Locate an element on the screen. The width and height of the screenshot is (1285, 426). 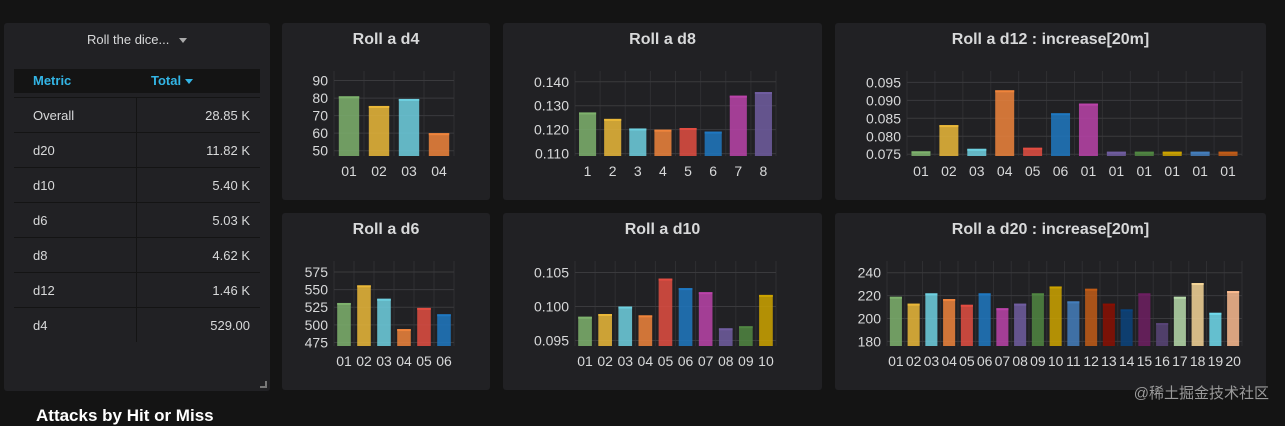
table-row: d10 5.40 K is located at coordinates (137, 184).